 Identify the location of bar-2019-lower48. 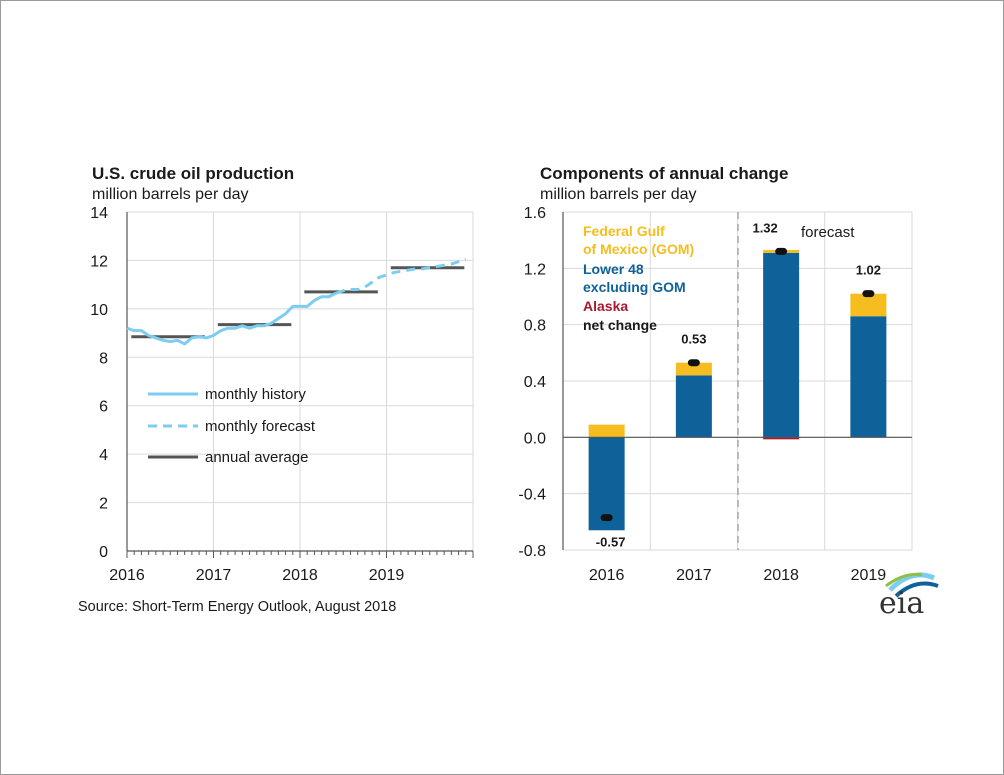
(868, 377).